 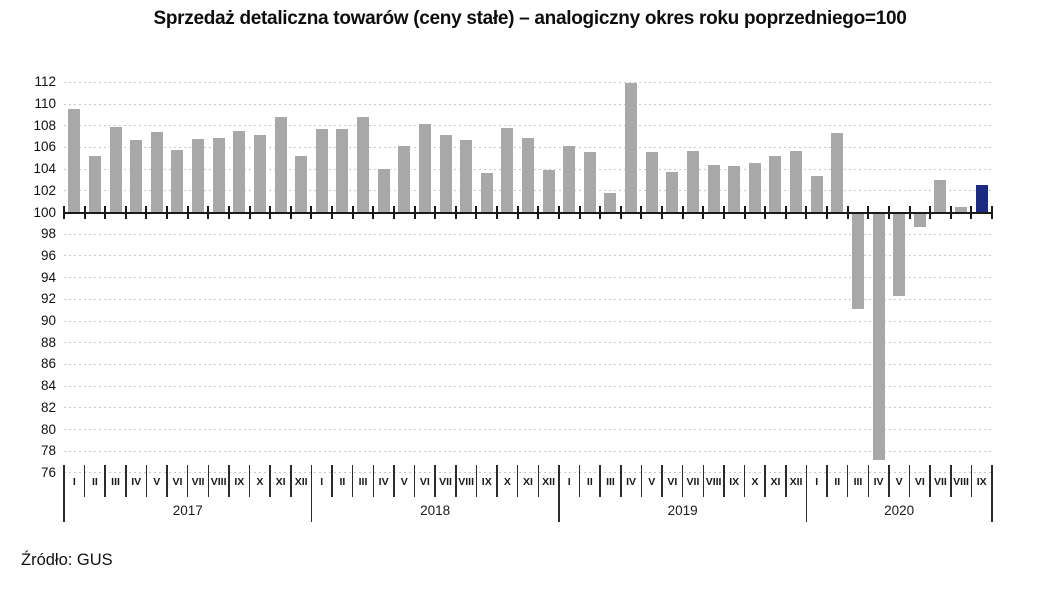 I want to click on y-axis-tick-label: 106, so click(x=44, y=147).